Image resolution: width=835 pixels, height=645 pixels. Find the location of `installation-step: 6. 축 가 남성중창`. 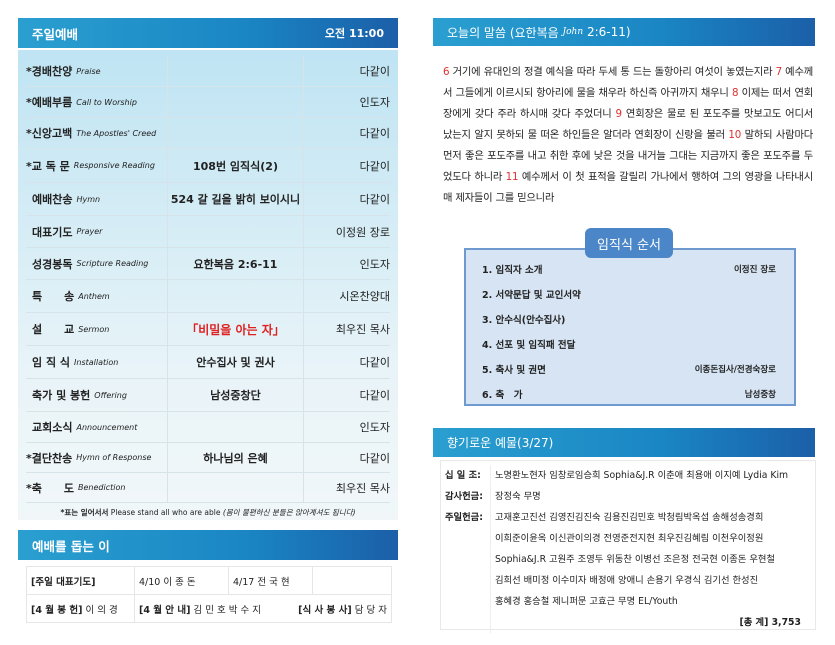

installation-step: 6. 축 가 남성중창 is located at coordinates (629, 395).